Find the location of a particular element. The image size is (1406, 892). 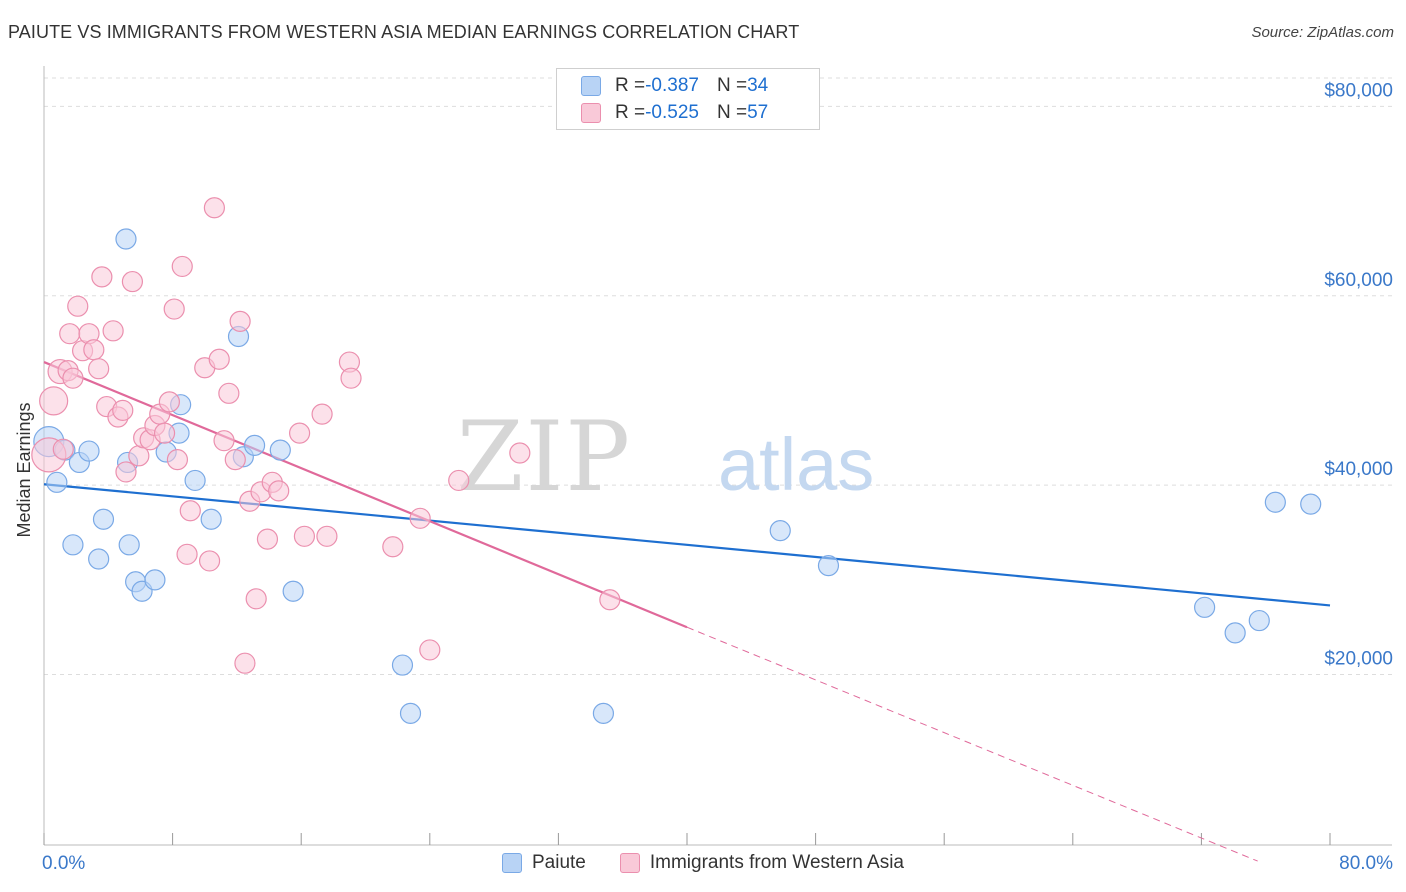

y-tick-label: $40,000 is located at coordinates (1358, 469).